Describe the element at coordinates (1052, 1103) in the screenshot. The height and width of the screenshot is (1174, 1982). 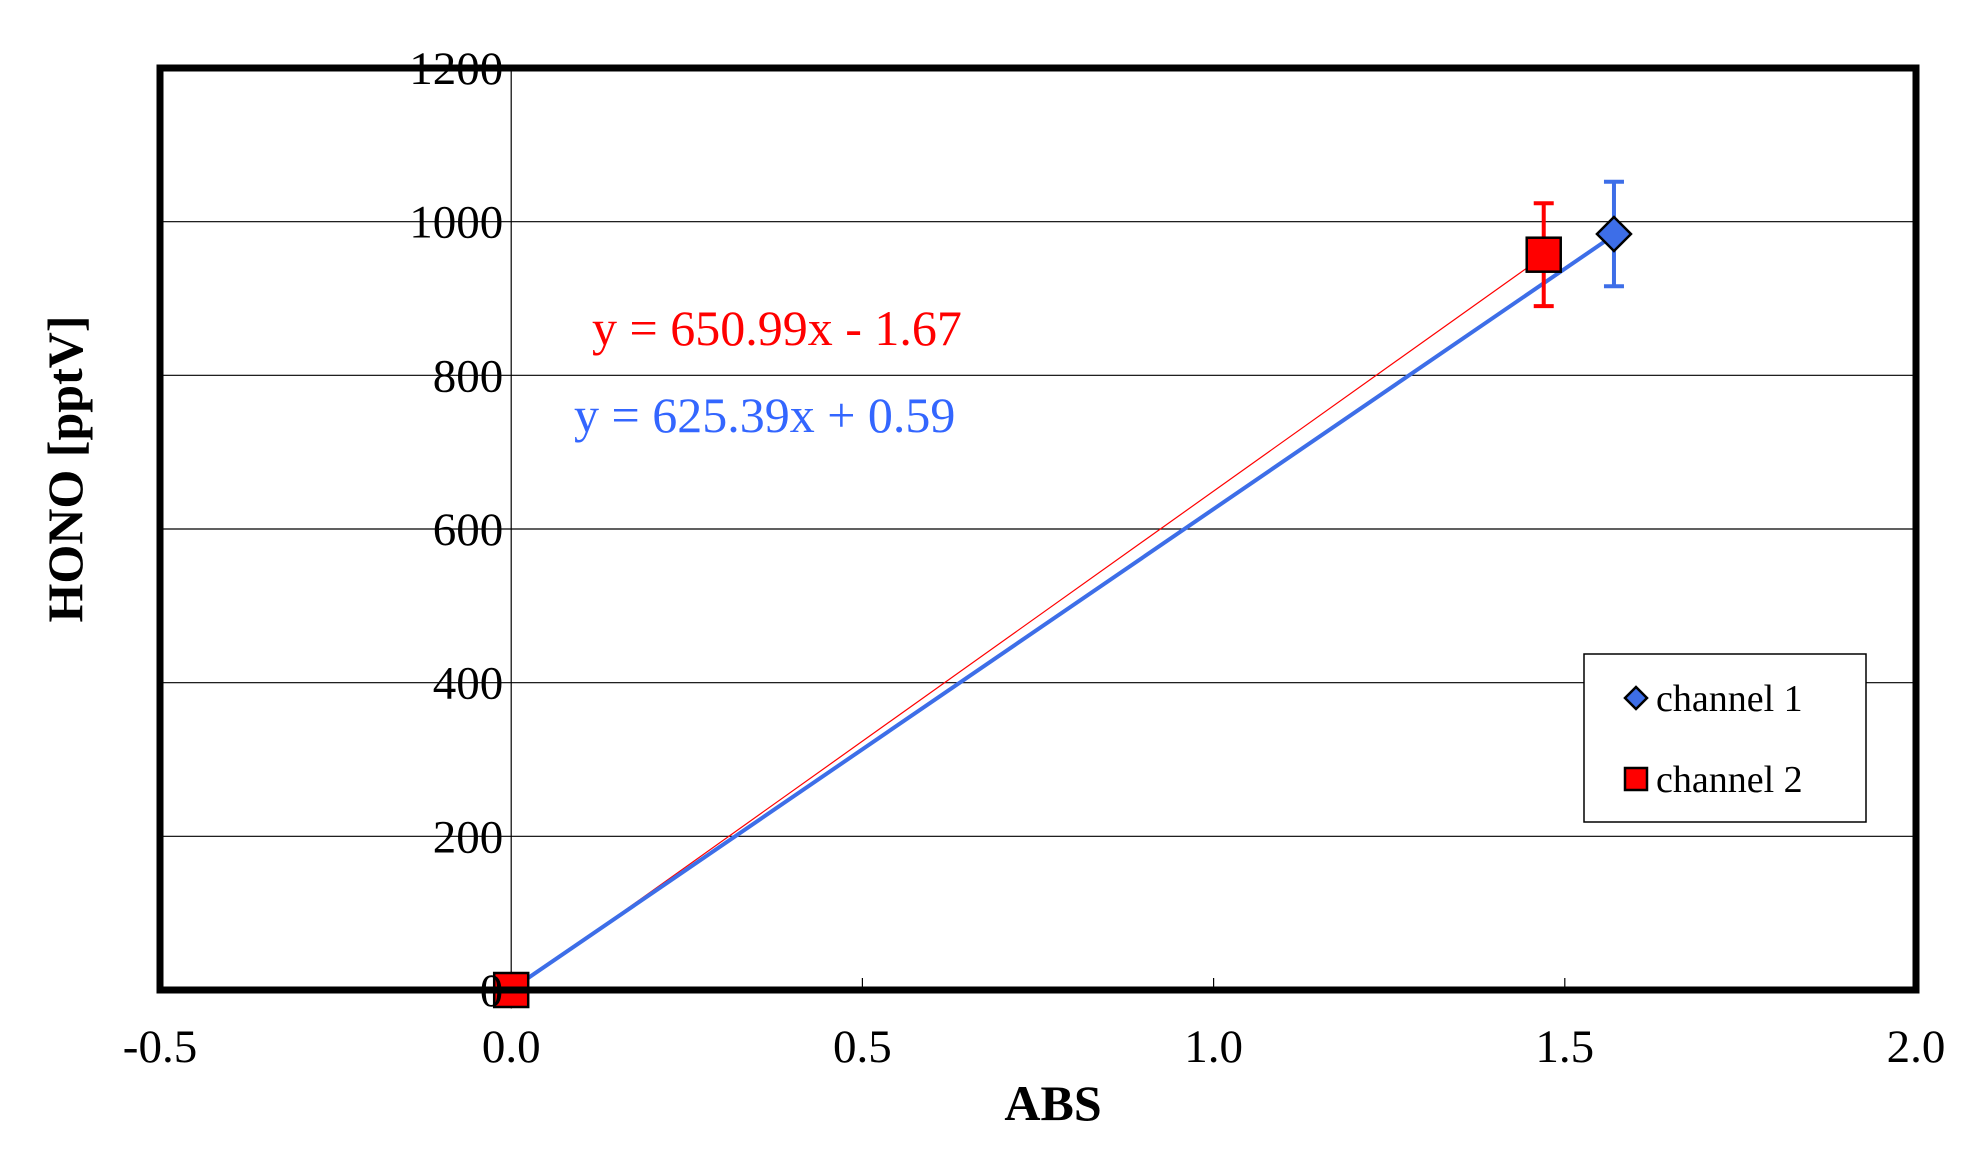
I see `x-axis-title: ABS` at that location.